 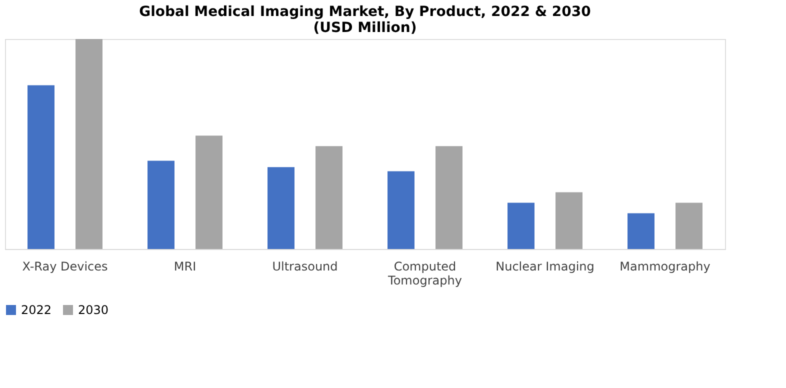 What do you see at coordinates (545, 267) in the screenshot?
I see `x-tick-label: Nuclear Imaging` at bounding box center [545, 267].